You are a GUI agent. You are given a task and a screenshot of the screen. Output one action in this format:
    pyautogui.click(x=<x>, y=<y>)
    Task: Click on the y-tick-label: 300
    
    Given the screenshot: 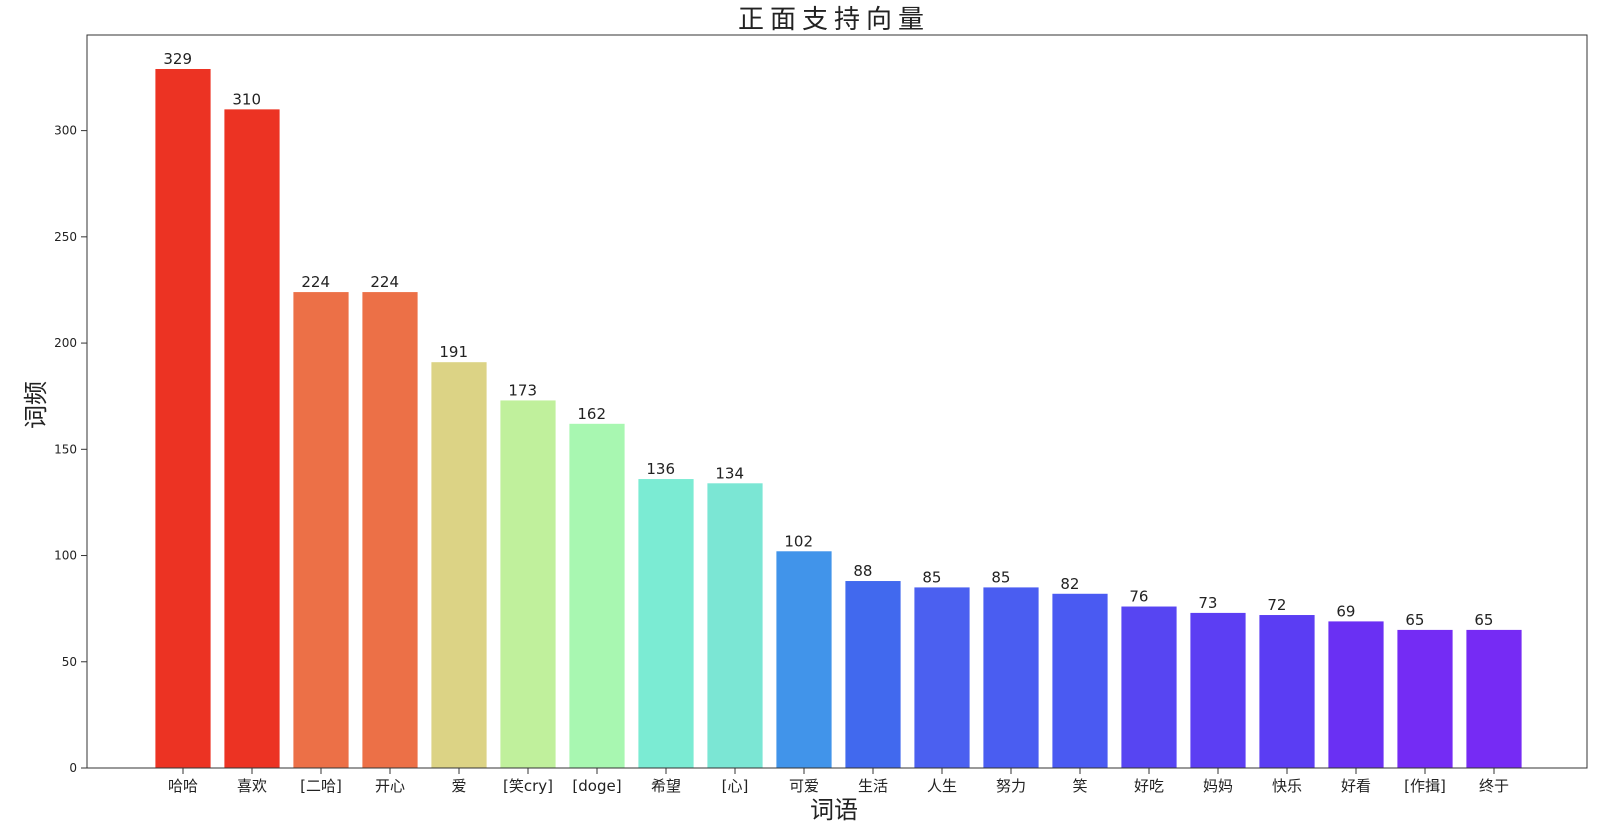 What is the action you would take?
    pyautogui.click(x=65, y=131)
    